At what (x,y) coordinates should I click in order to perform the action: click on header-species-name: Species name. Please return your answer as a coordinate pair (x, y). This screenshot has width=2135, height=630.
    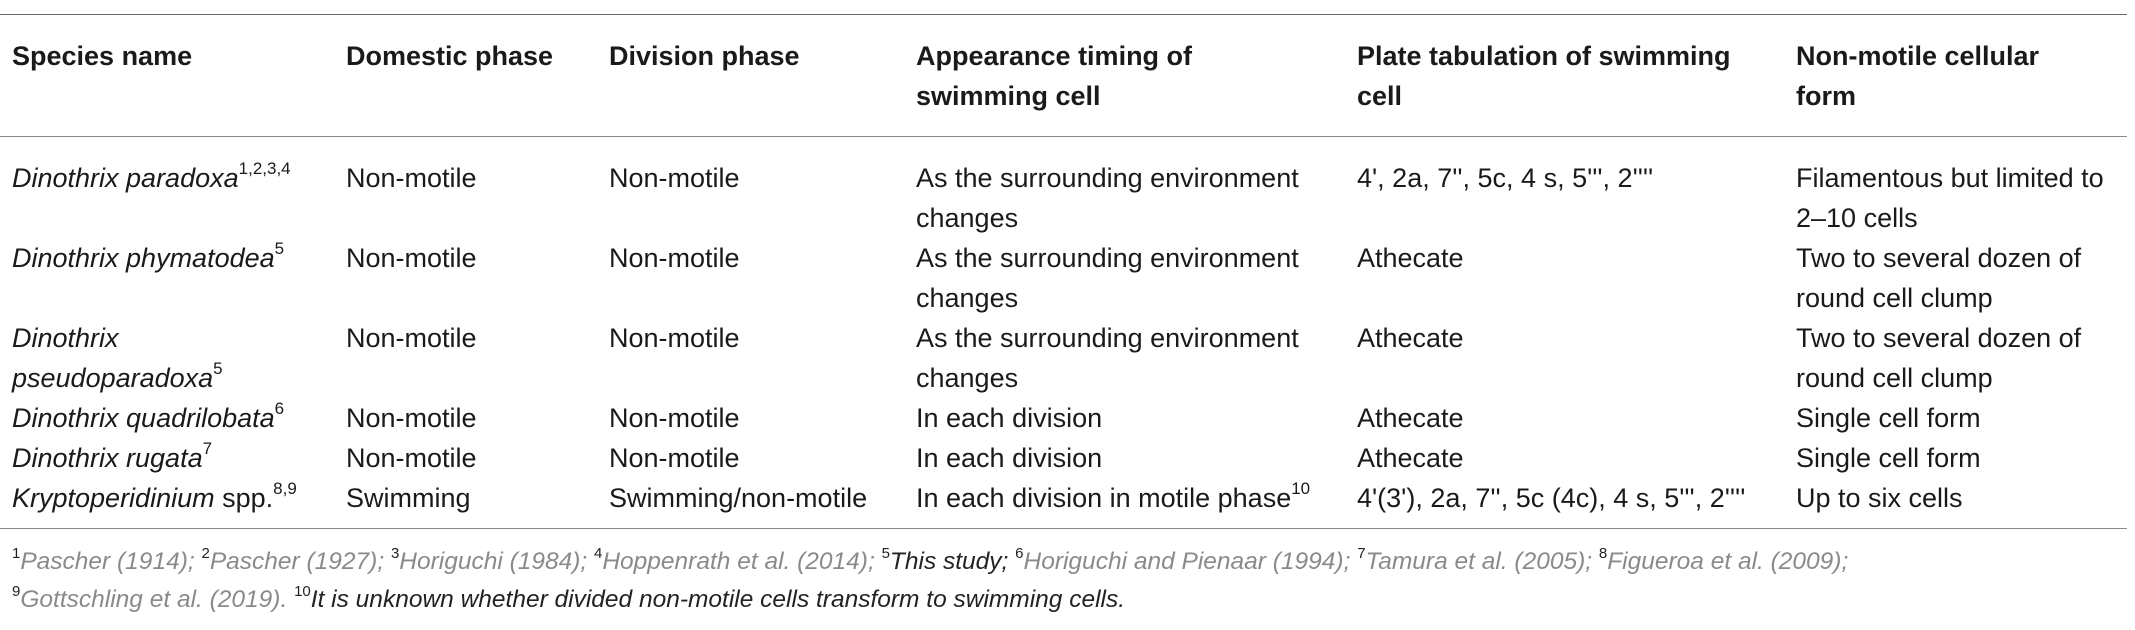
    Looking at the image, I should click on (102, 56).